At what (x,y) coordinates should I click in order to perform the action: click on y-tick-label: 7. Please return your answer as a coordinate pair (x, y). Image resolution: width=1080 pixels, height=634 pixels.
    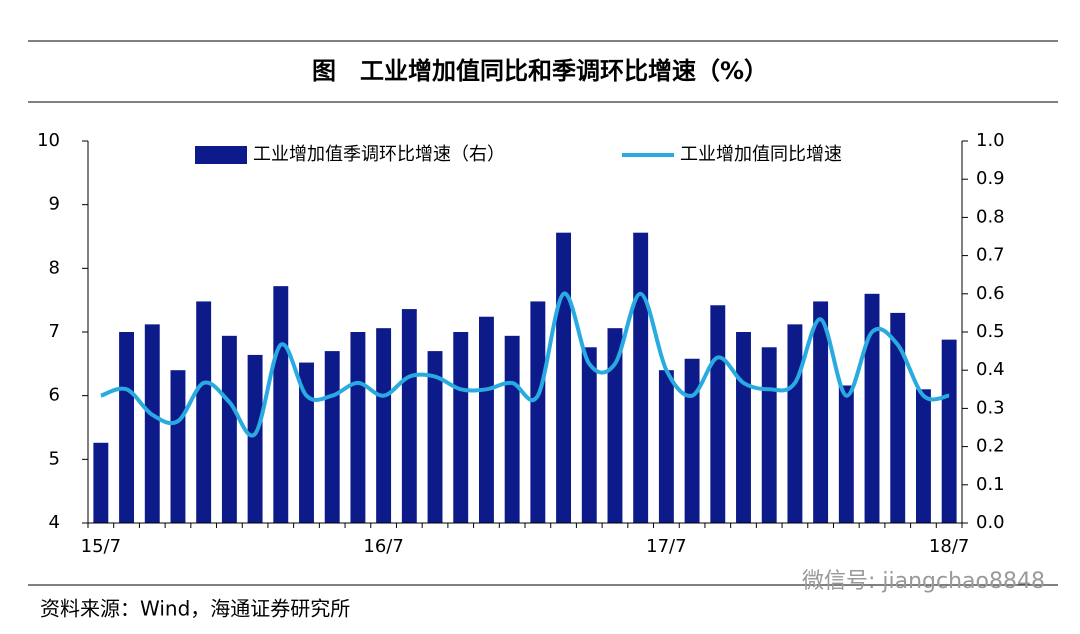
    Looking at the image, I should click on (54, 331).